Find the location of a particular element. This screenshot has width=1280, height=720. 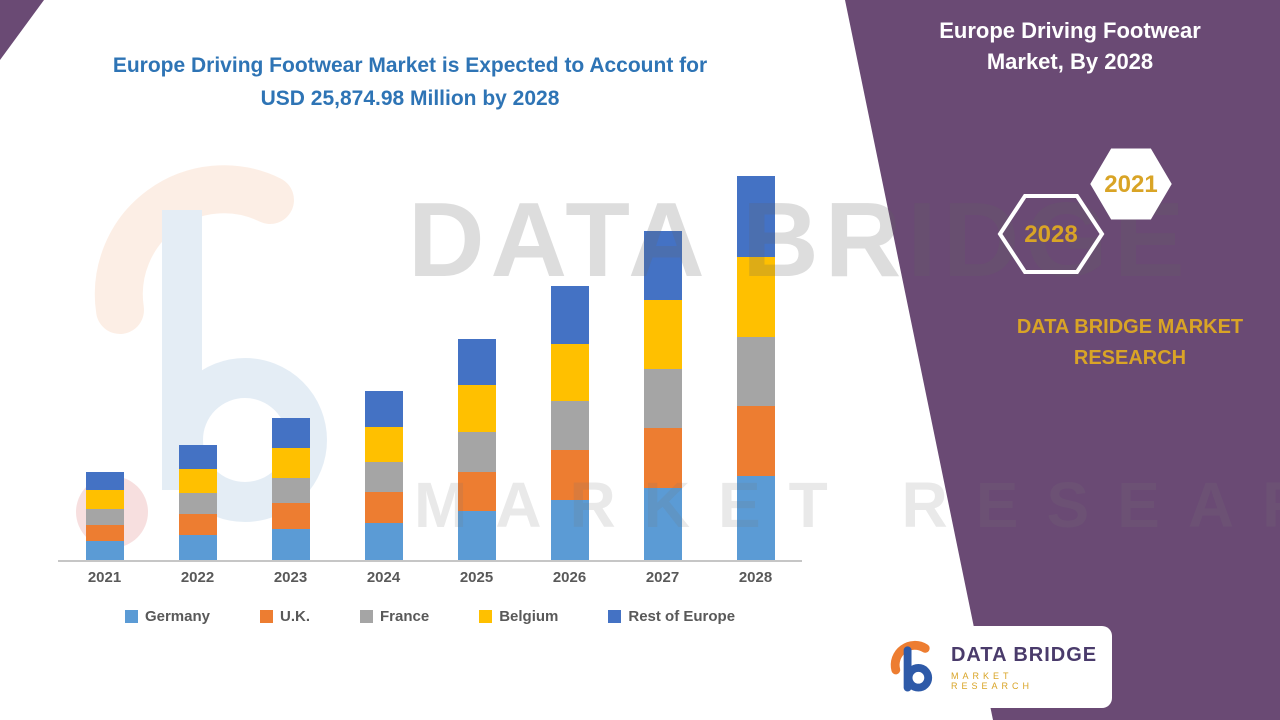

bar-2024 is located at coordinates (383, 475).